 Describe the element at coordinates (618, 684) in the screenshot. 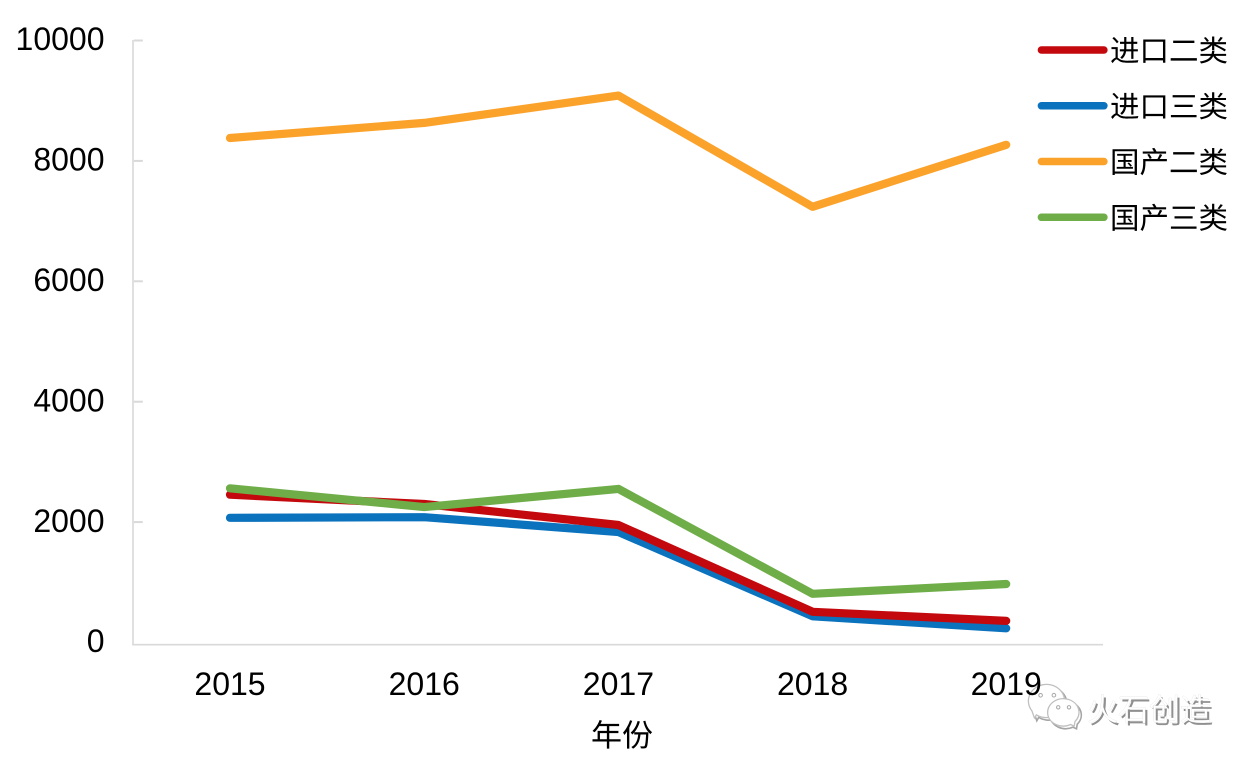

I see `svg-text: 2017` at that location.